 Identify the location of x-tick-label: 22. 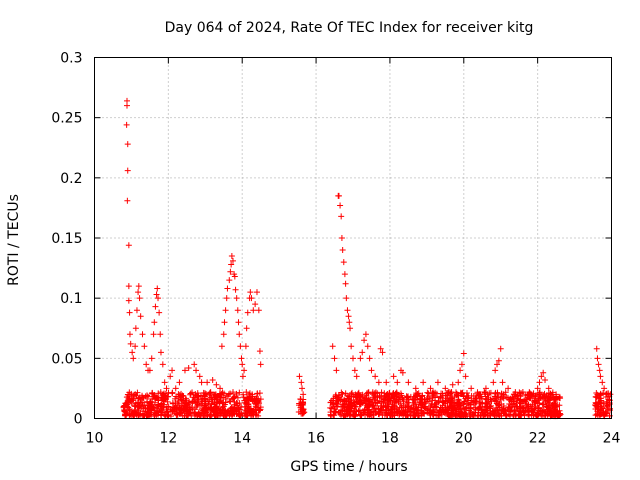
(538, 439).